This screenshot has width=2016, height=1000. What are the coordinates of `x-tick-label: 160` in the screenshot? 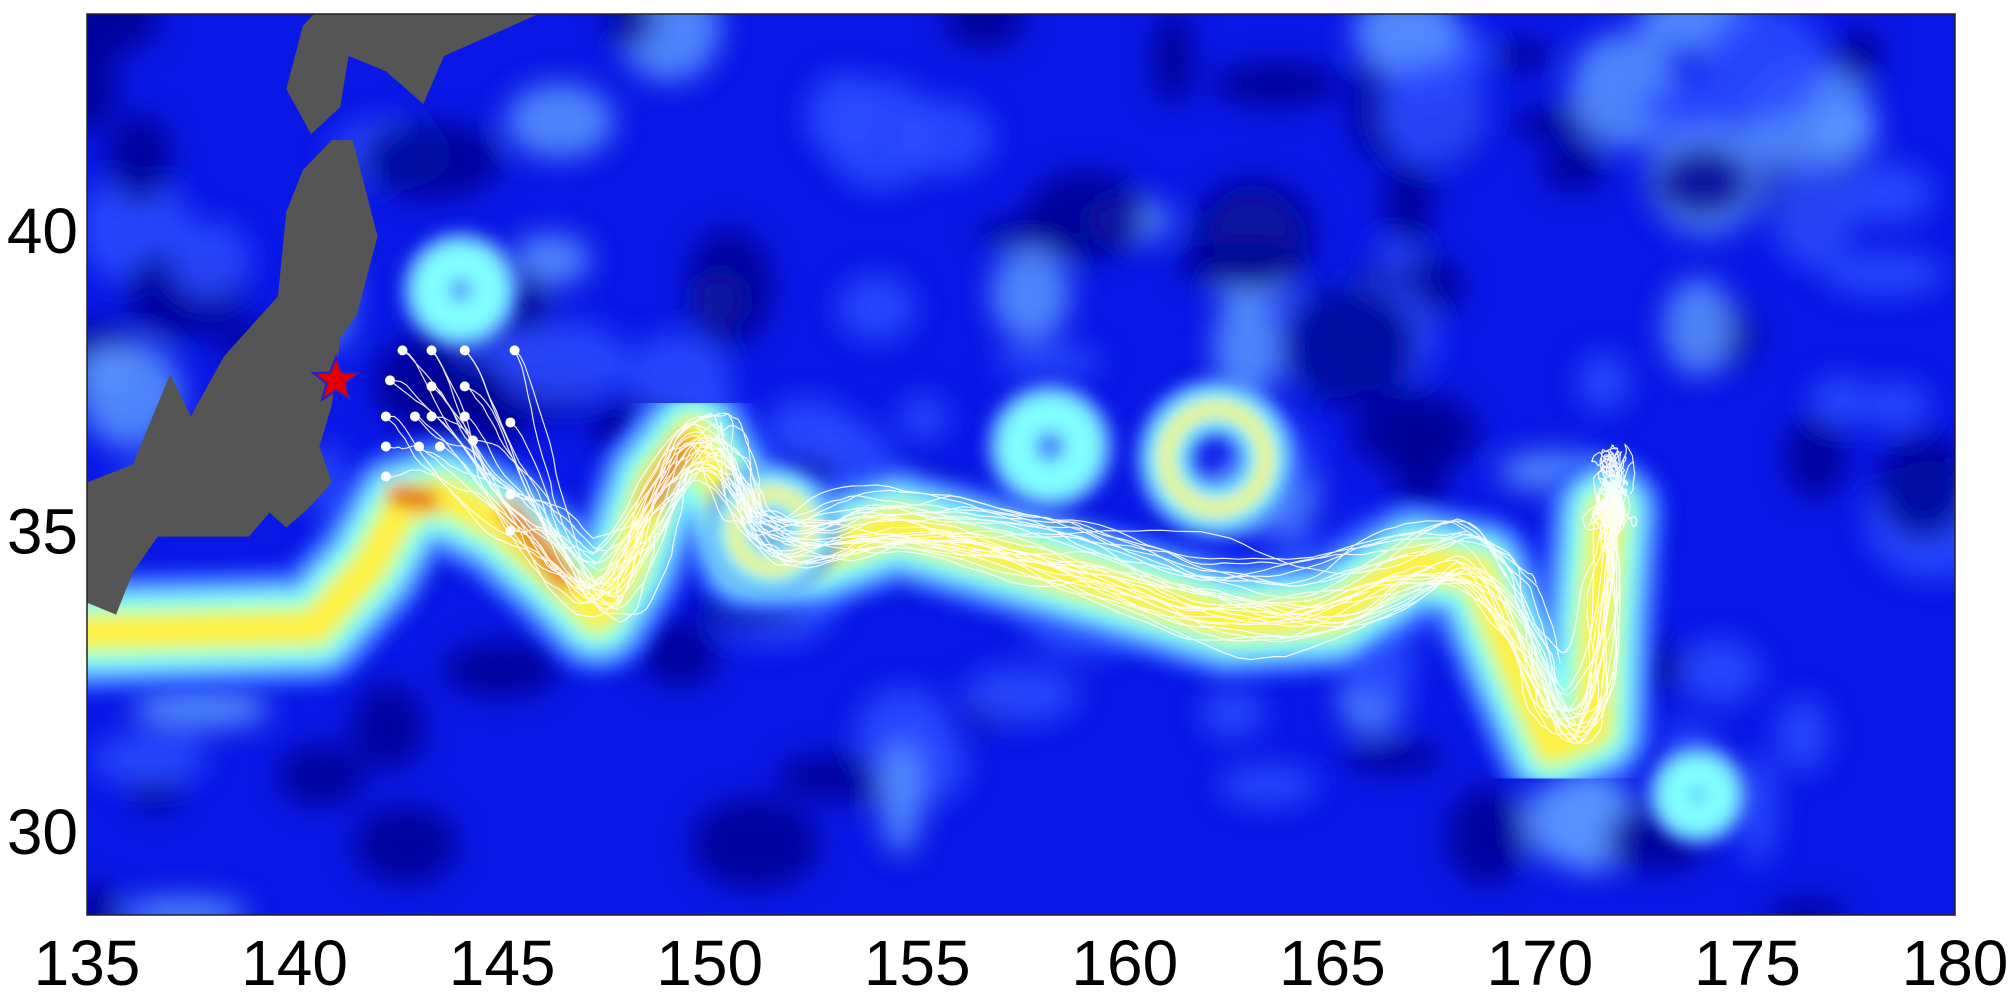 It's located at (1124, 963).